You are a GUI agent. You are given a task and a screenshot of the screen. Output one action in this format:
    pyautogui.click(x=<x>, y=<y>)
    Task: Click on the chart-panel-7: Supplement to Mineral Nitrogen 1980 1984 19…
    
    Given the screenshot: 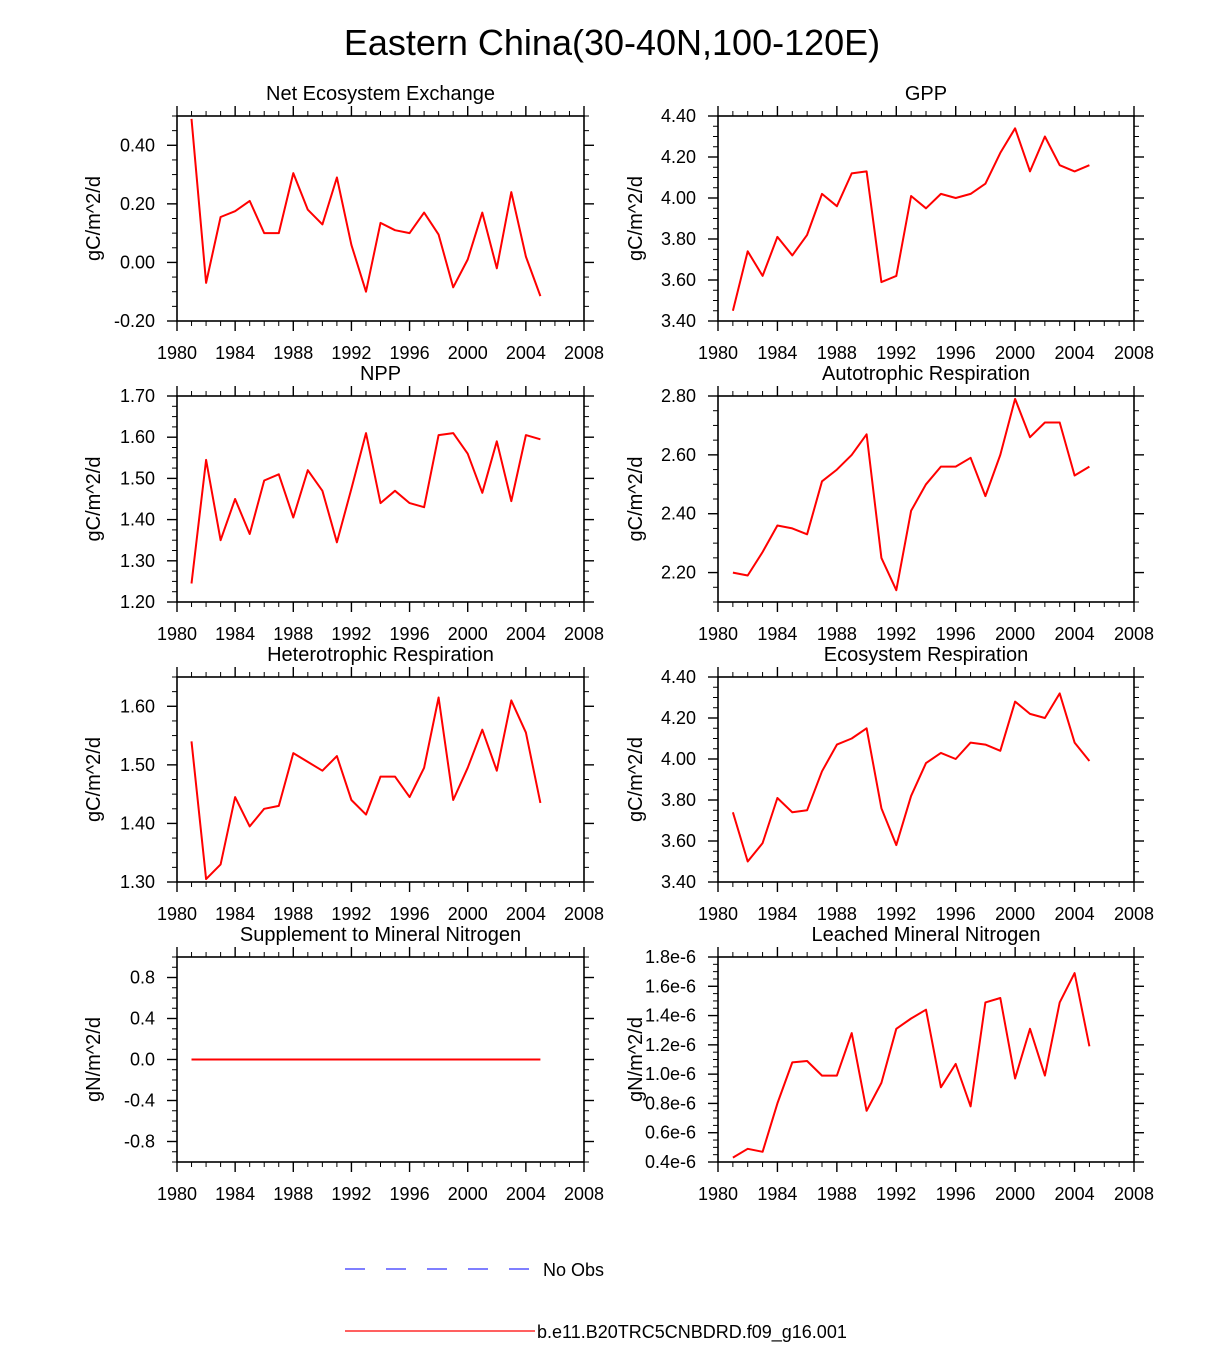 What is the action you would take?
    pyautogui.click(x=343, y=1064)
    